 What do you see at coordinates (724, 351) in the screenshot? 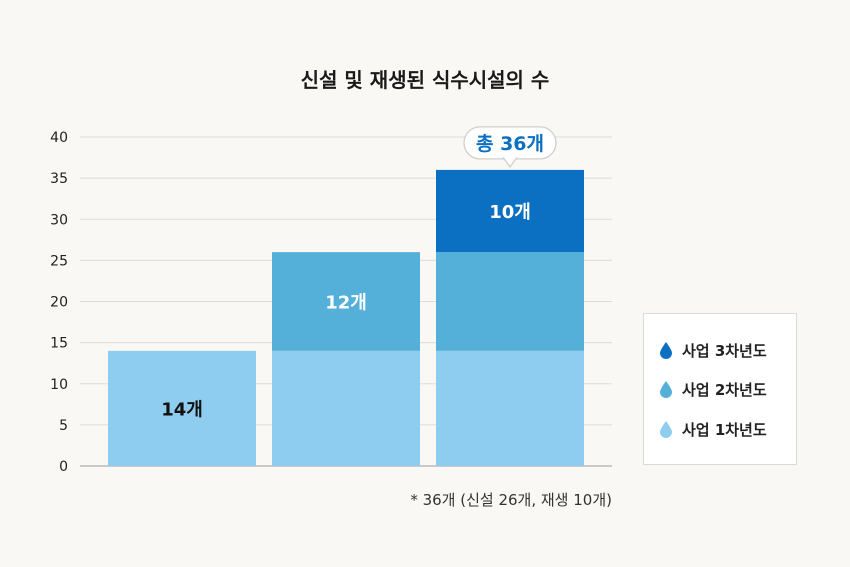
I see `legend-label-year3: 사업 3차년도` at bounding box center [724, 351].